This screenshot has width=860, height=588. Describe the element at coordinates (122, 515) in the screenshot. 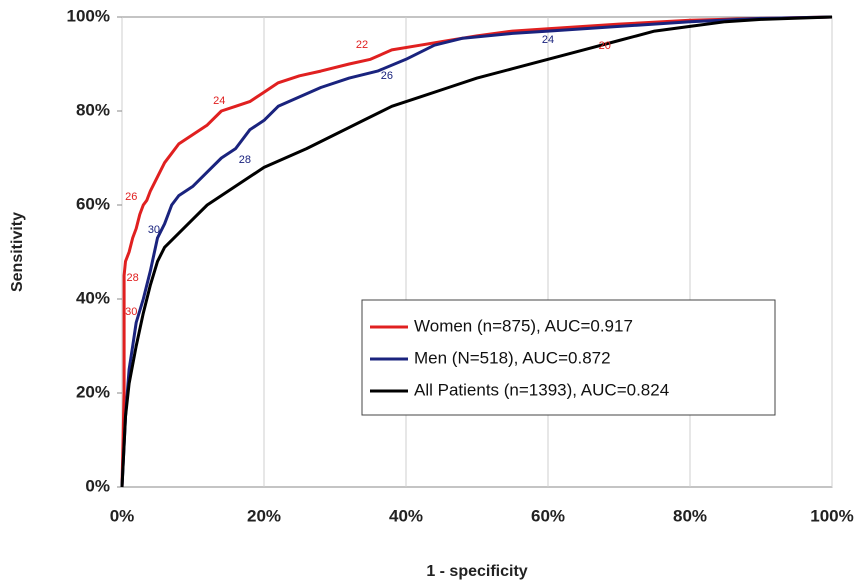

I see `x-tick-label: 0%` at that location.